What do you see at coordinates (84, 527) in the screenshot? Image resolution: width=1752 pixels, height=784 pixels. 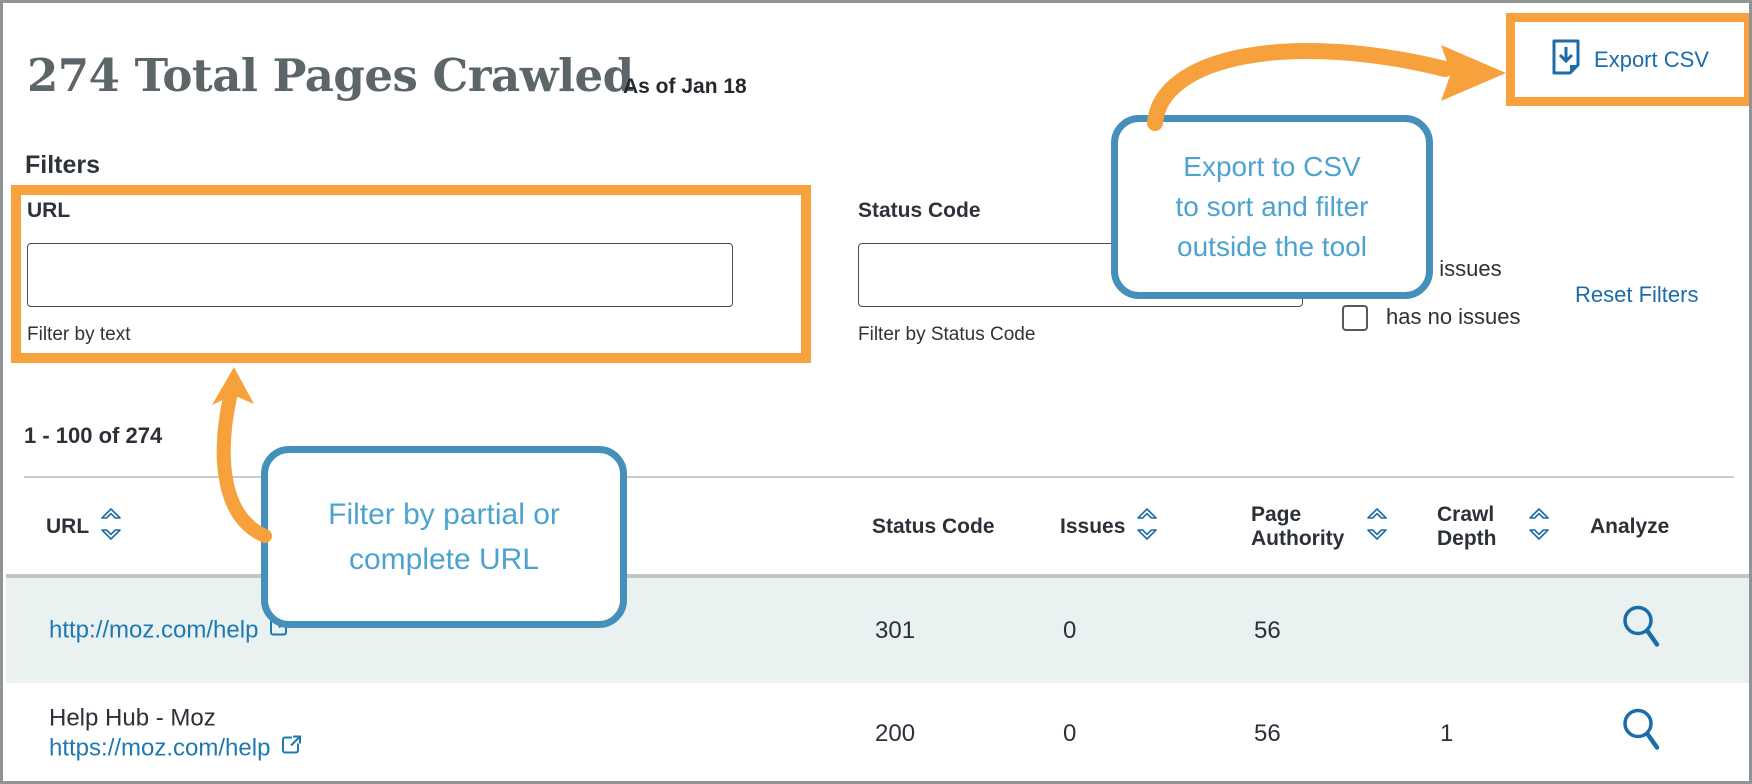 I see `column-header-url: URL` at bounding box center [84, 527].